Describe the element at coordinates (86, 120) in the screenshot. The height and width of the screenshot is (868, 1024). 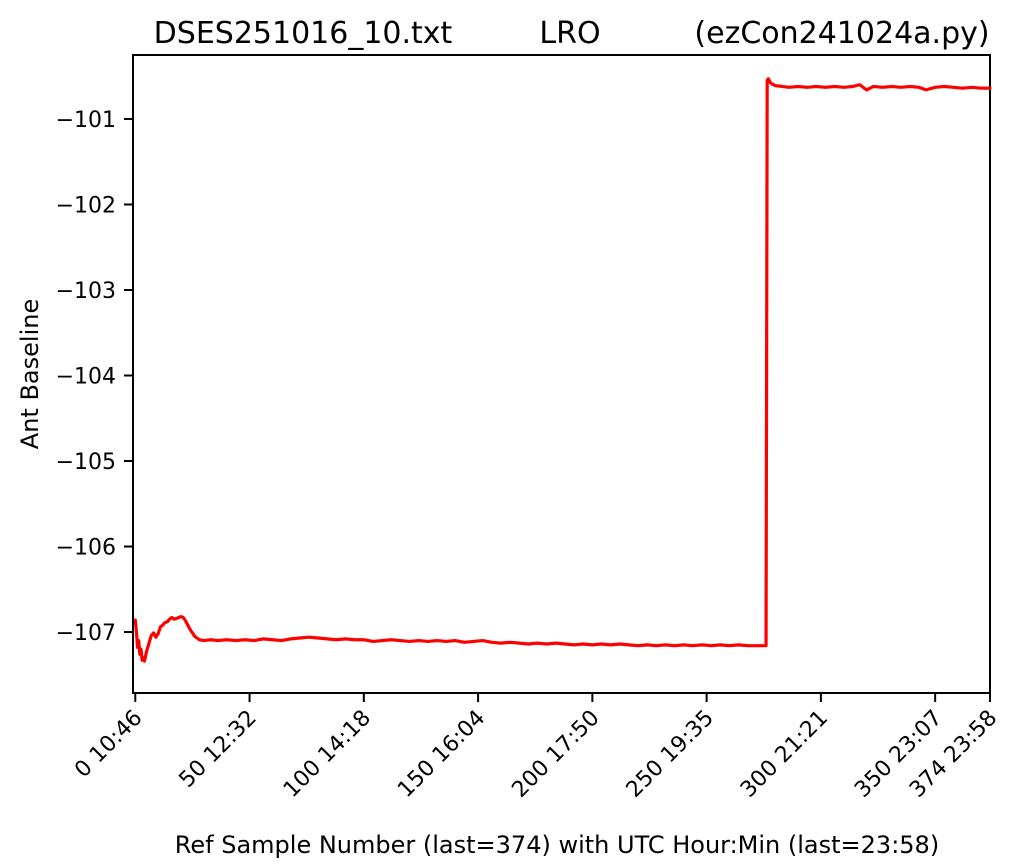
I see `y-tick-label: −101` at that location.